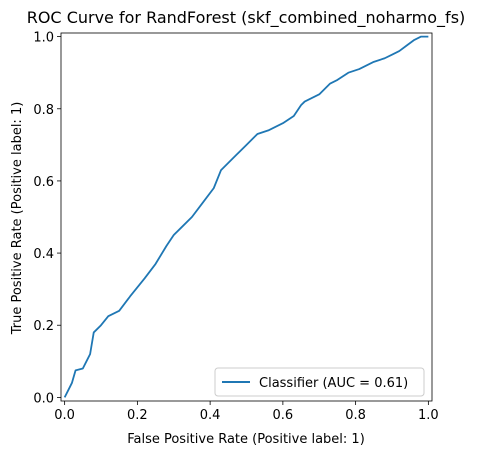  What do you see at coordinates (137, 415) in the screenshot?
I see `x-tick-label: 0.2` at bounding box center [137, 415].